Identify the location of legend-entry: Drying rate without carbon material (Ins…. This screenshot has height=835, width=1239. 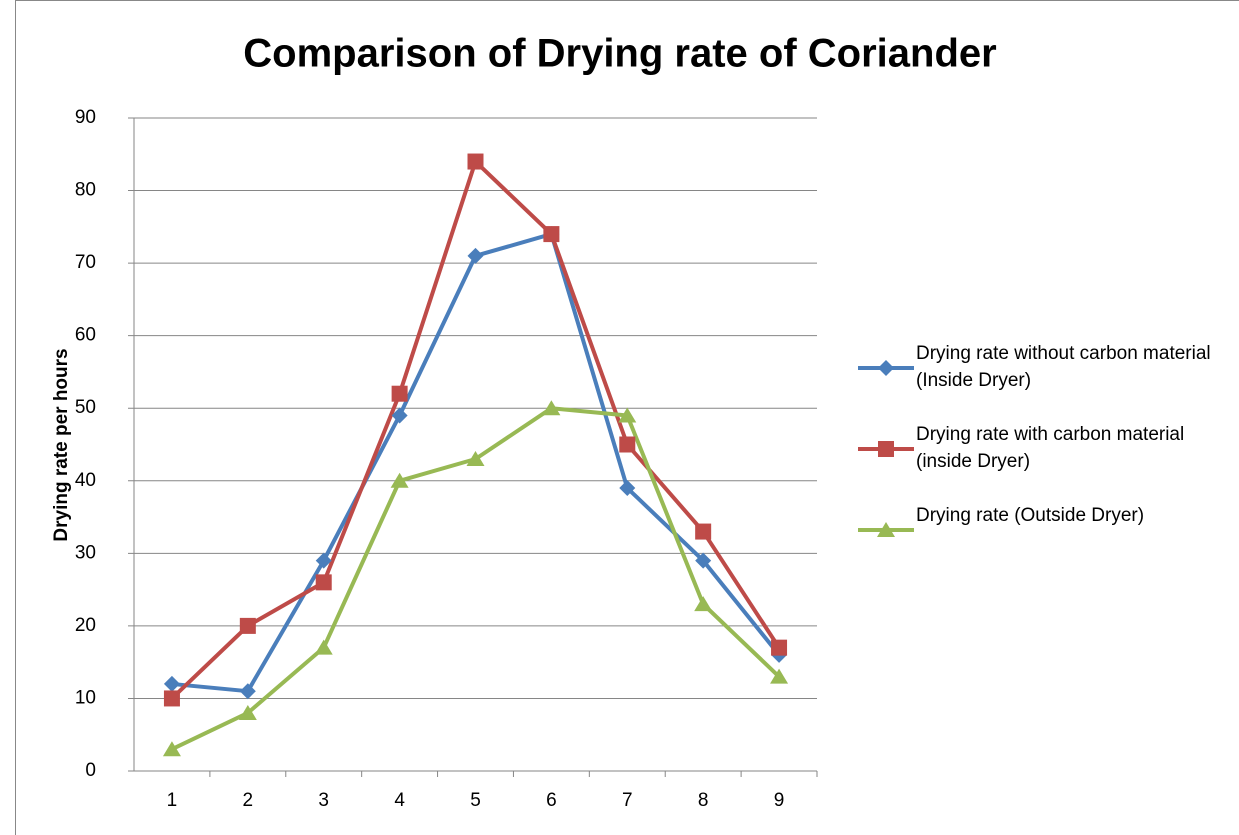
(1043, 380).